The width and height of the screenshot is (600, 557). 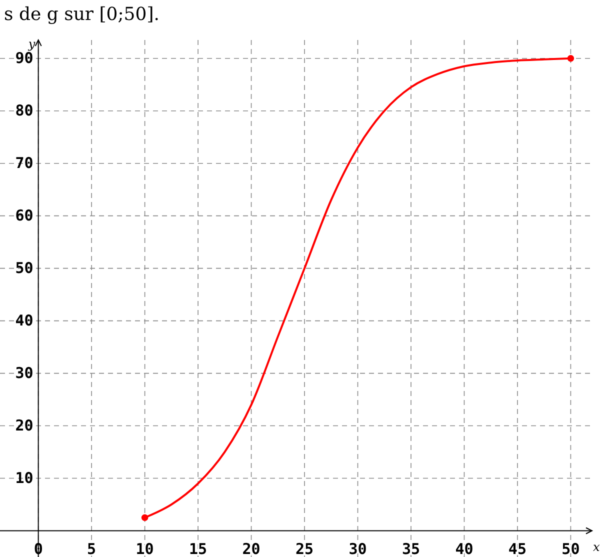 I want to click on x-axis-title: x, so click(x=596, y=547).